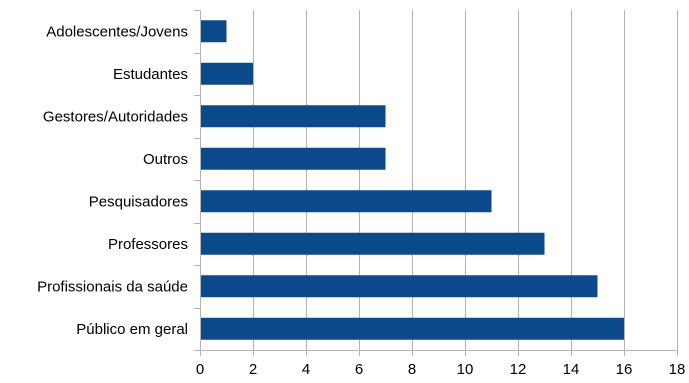  What do you see at coordinates (624, 369) in the screenshot?
I see `x-tick-label: 16` at bounding box center [624, 369].